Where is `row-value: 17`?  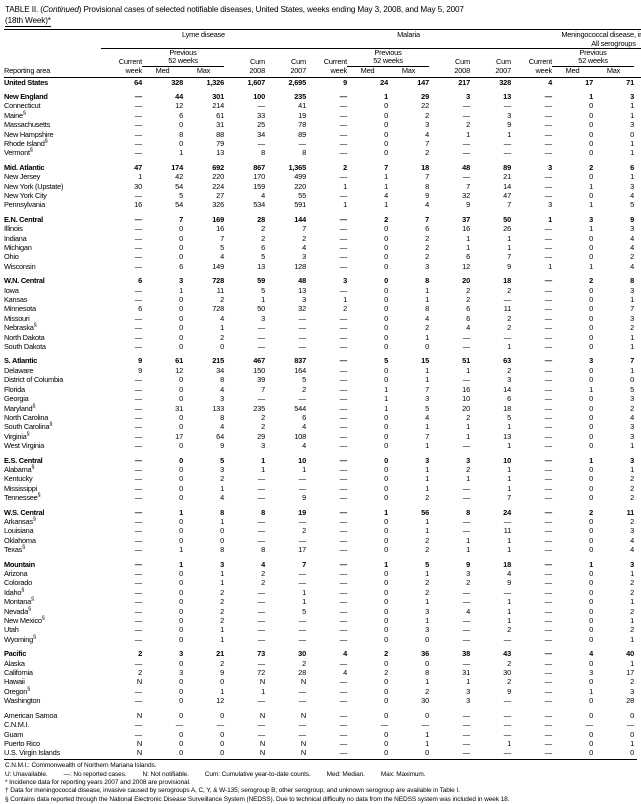
row-value: 17 is located at coordinates (630, 673).